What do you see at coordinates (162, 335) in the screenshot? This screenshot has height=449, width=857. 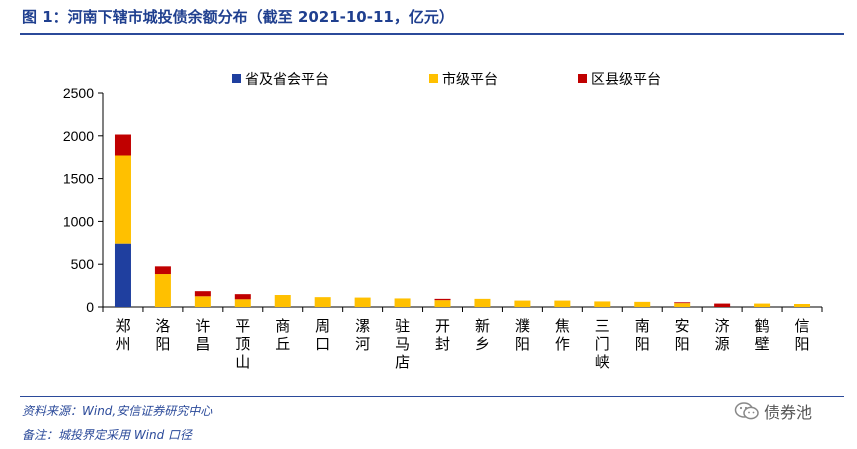 I see `category-label: 洛阳` at bounding box center [162, 335].